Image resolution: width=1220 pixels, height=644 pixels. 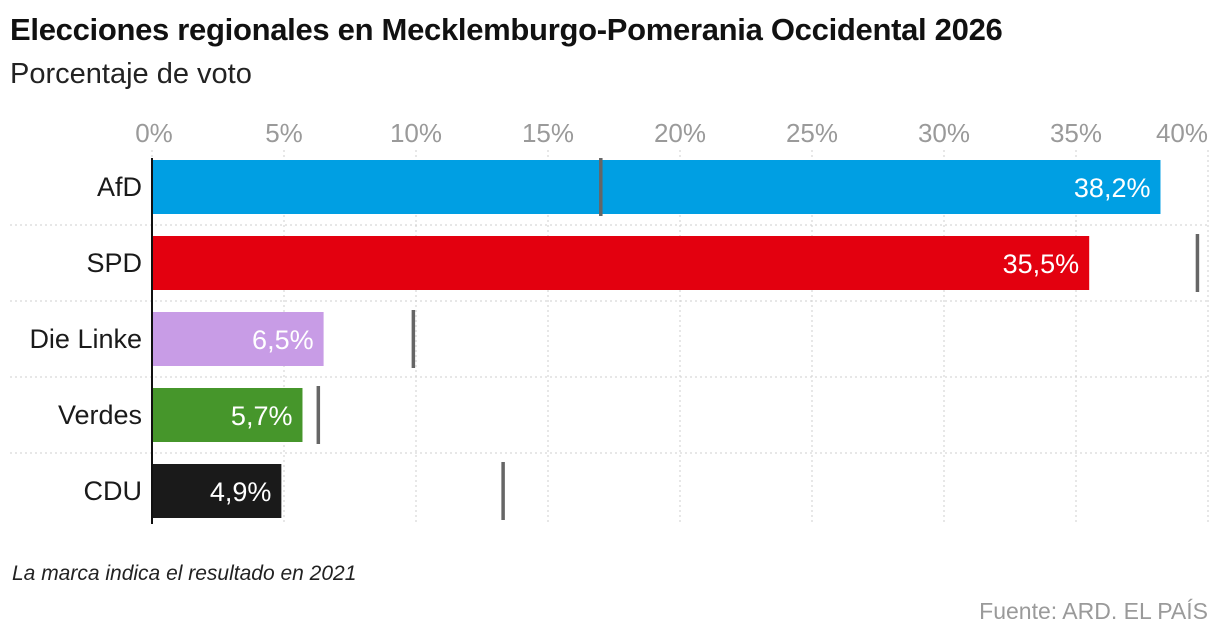 What do you see at coordinates (262, 416) in the screenshot?
I see `bar-value-label: 5,7%` at bounding box center [262, 416].